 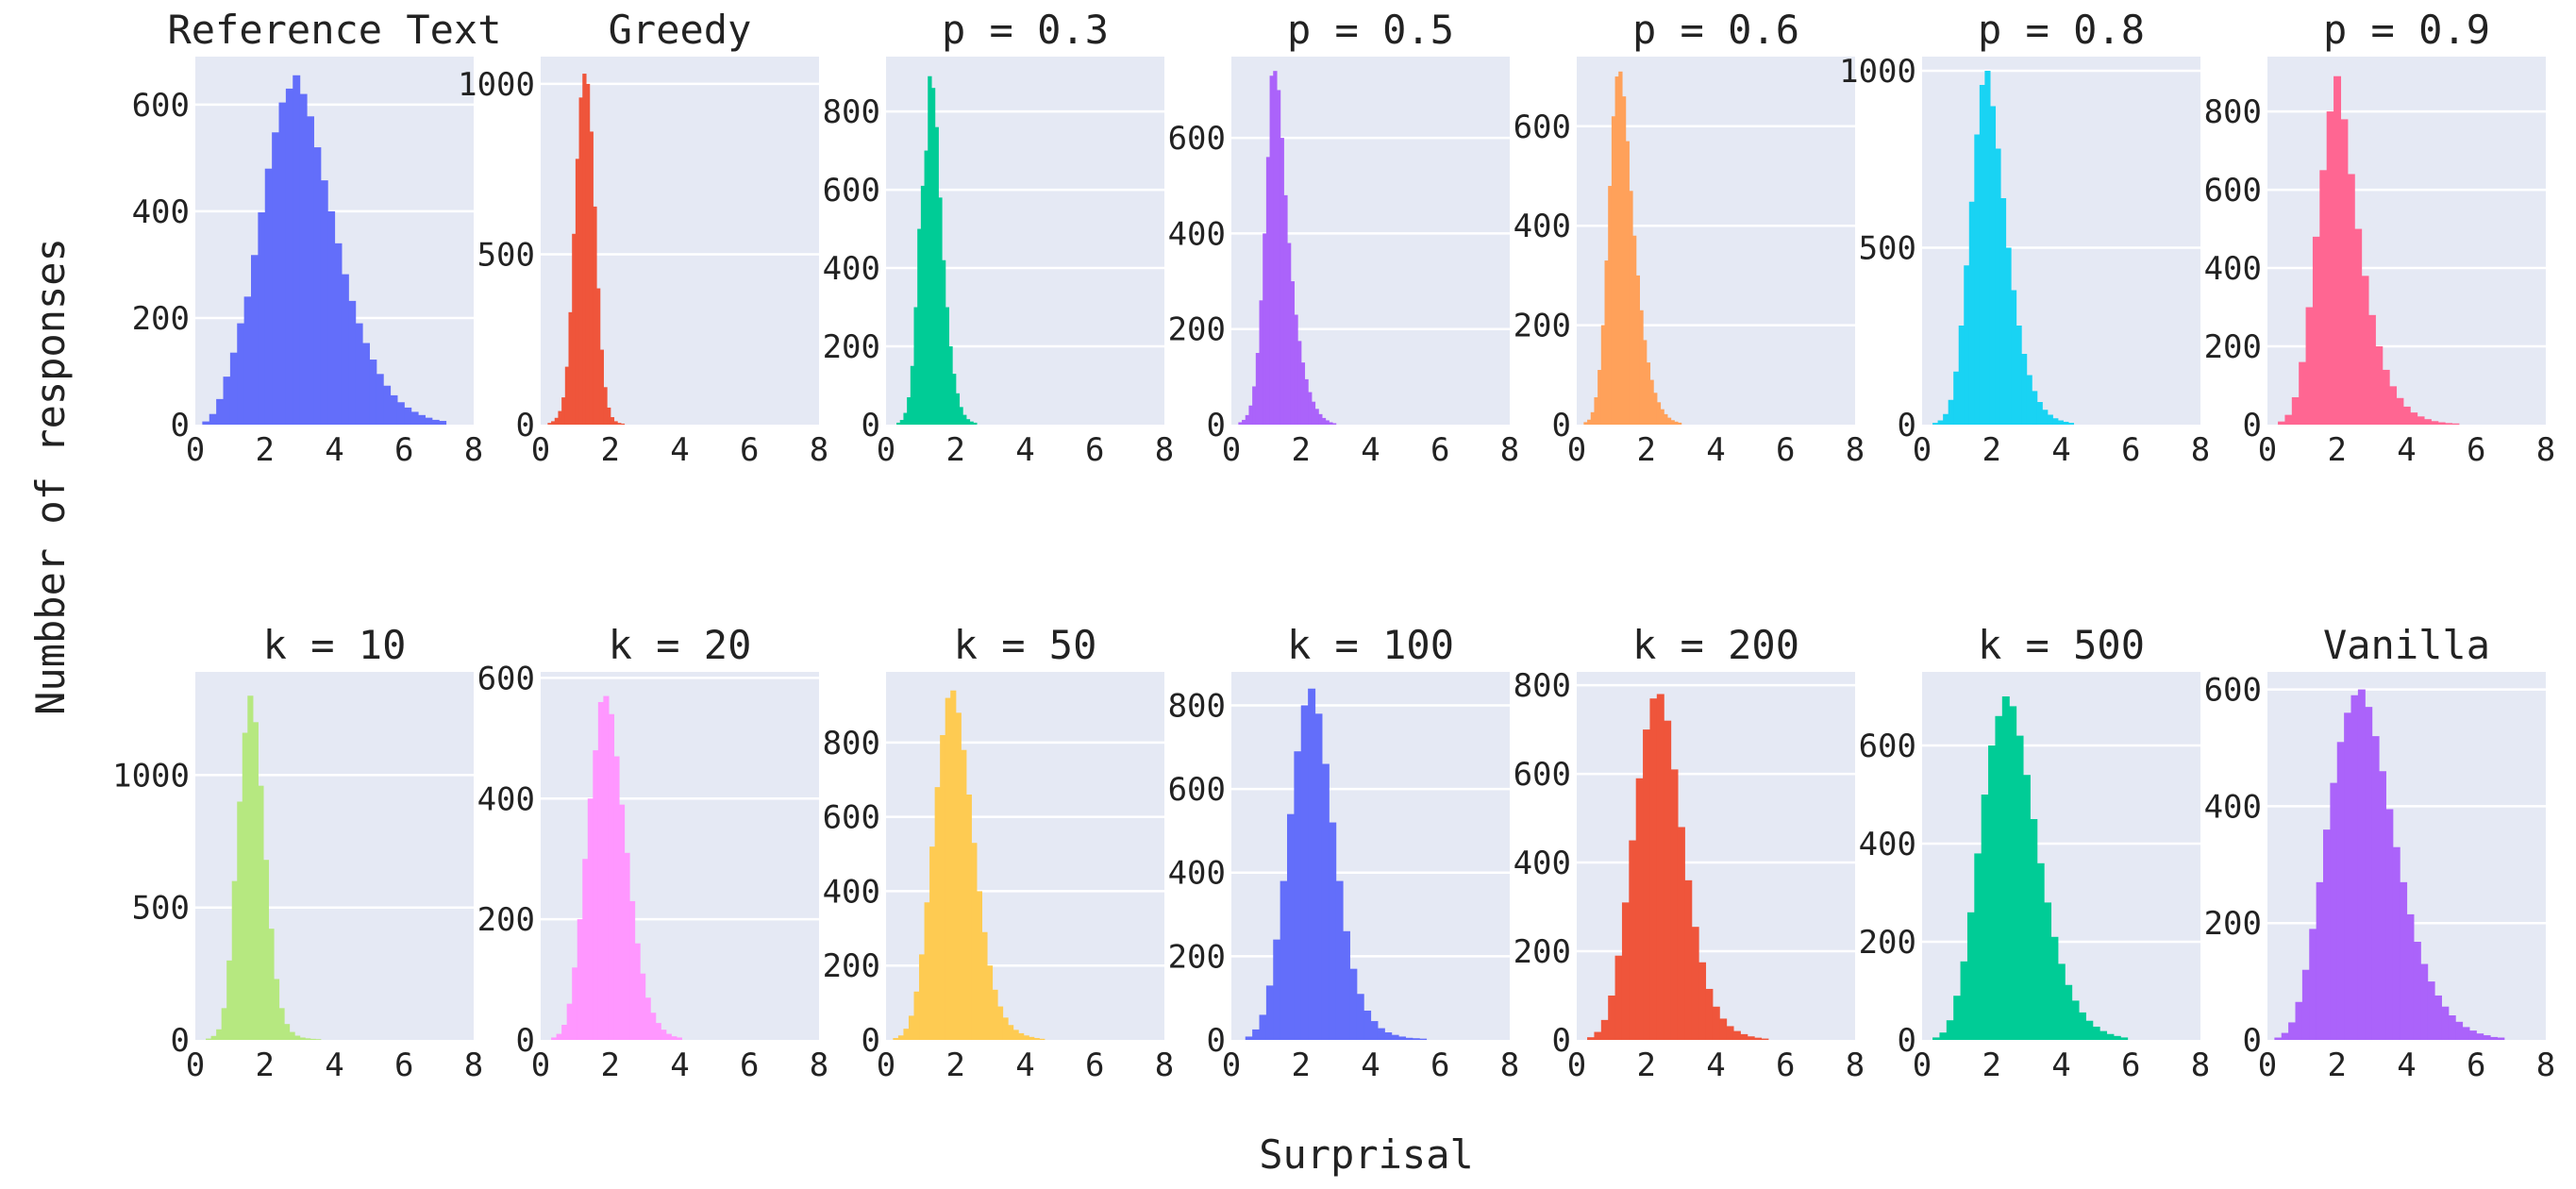 I want to click on histogram-panel-5: 0 200 400 600 0 2 4 6 8 p = 0.6, so click(x=1689, y=238).